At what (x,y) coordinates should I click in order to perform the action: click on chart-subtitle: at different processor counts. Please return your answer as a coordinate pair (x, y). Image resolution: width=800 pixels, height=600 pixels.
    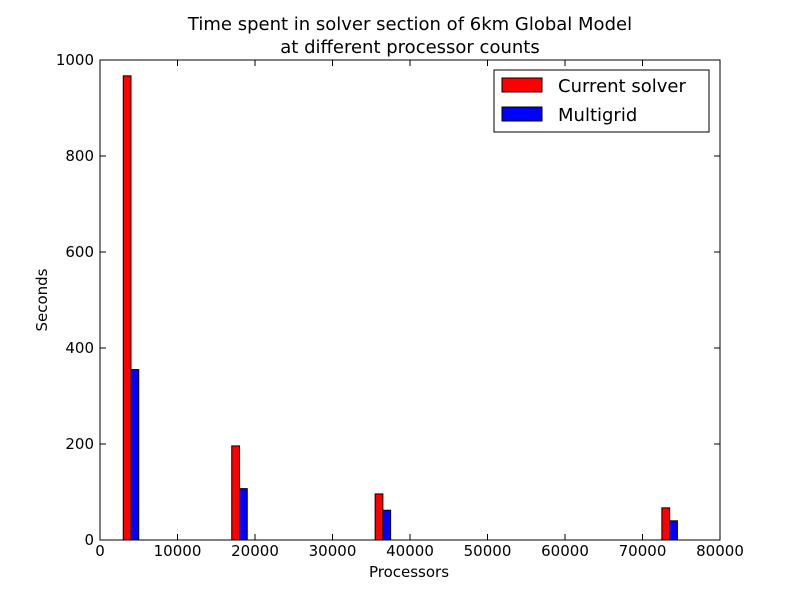
    Looking at the image, I should click on (409, 47).